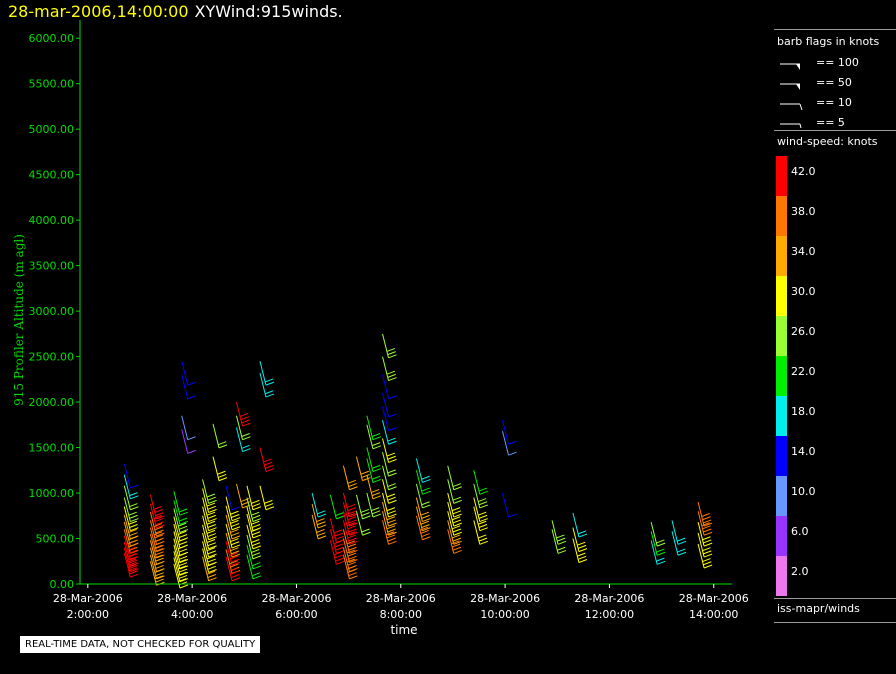  I want to click on data-source-label: iss-mapr/winds, so click(818, 608).